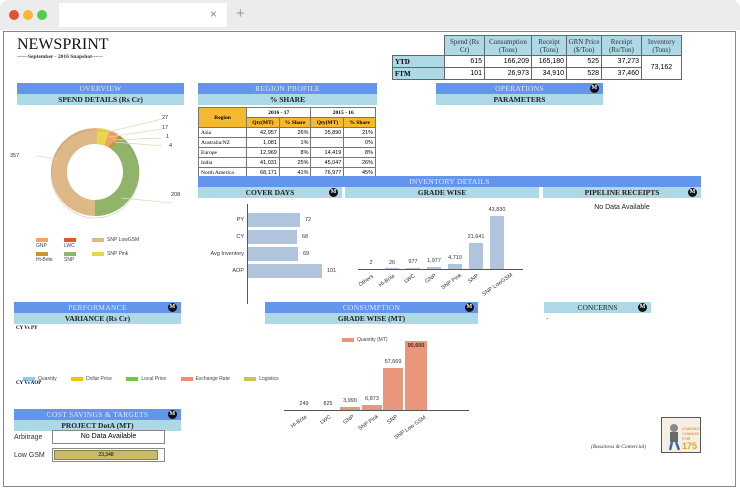 Image resolution: width=740 pixels, height=490 pixels. What do you see at coordinates (97, 425) in the screenshot?
I see `project-dota-header: PROJECT DotA (MT)` at bounding box center [97, 425].